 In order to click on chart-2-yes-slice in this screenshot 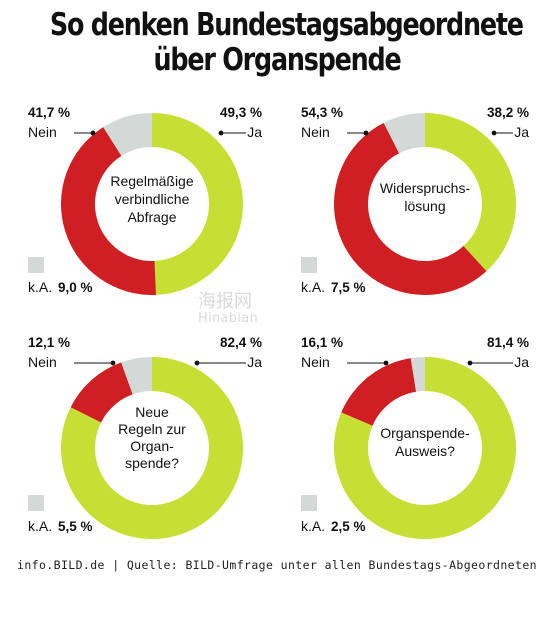, I will do `click(470, 192)`.